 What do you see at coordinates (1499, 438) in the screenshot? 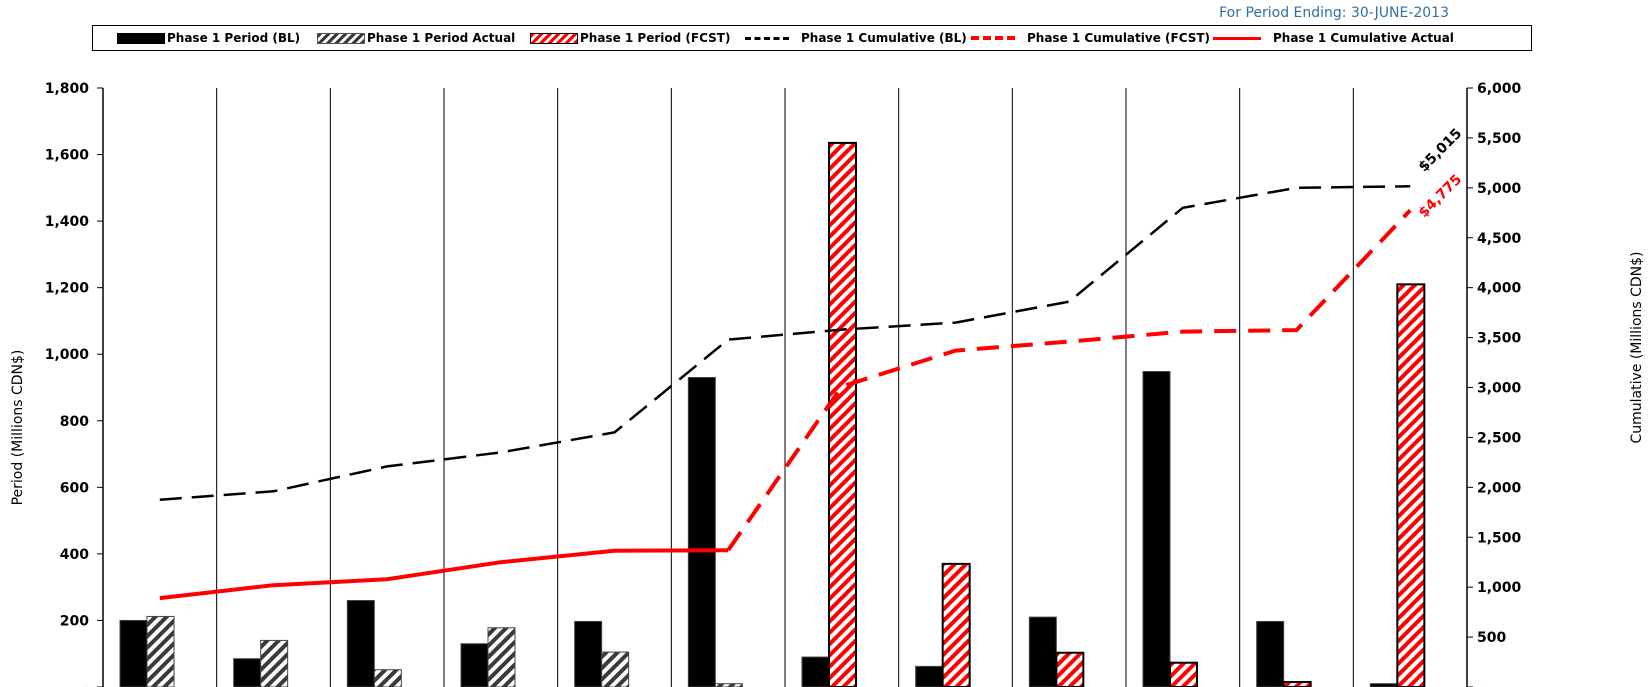
I see `y-tick-label-right: 2,500` at bounding box center [1499, 438].